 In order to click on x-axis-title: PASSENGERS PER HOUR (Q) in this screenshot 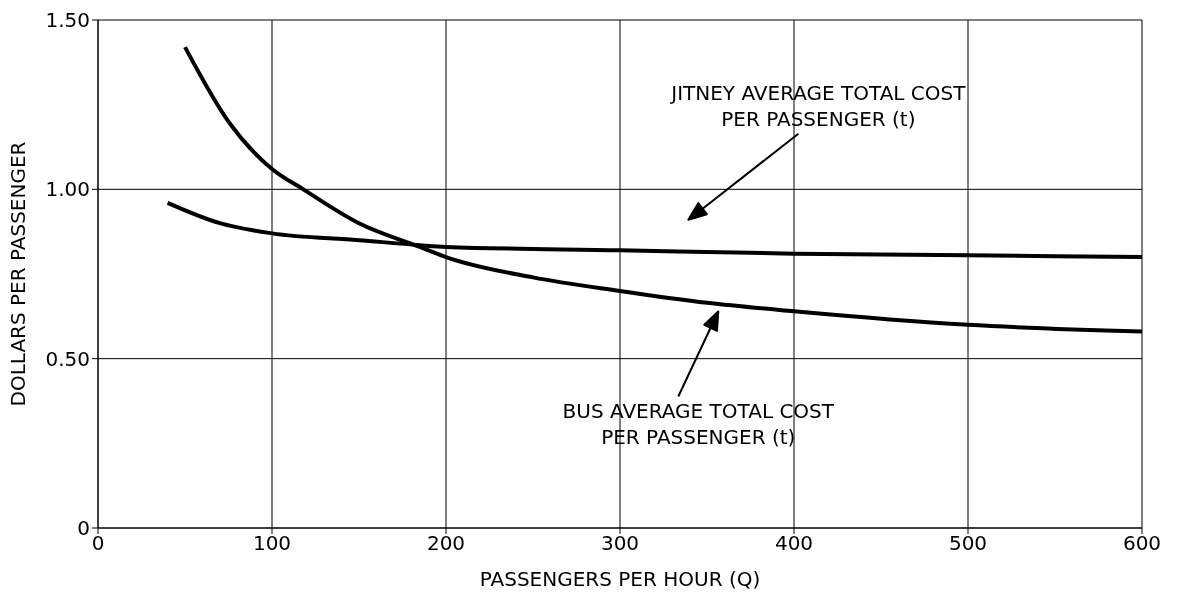, I will do `click(620, 579)`.